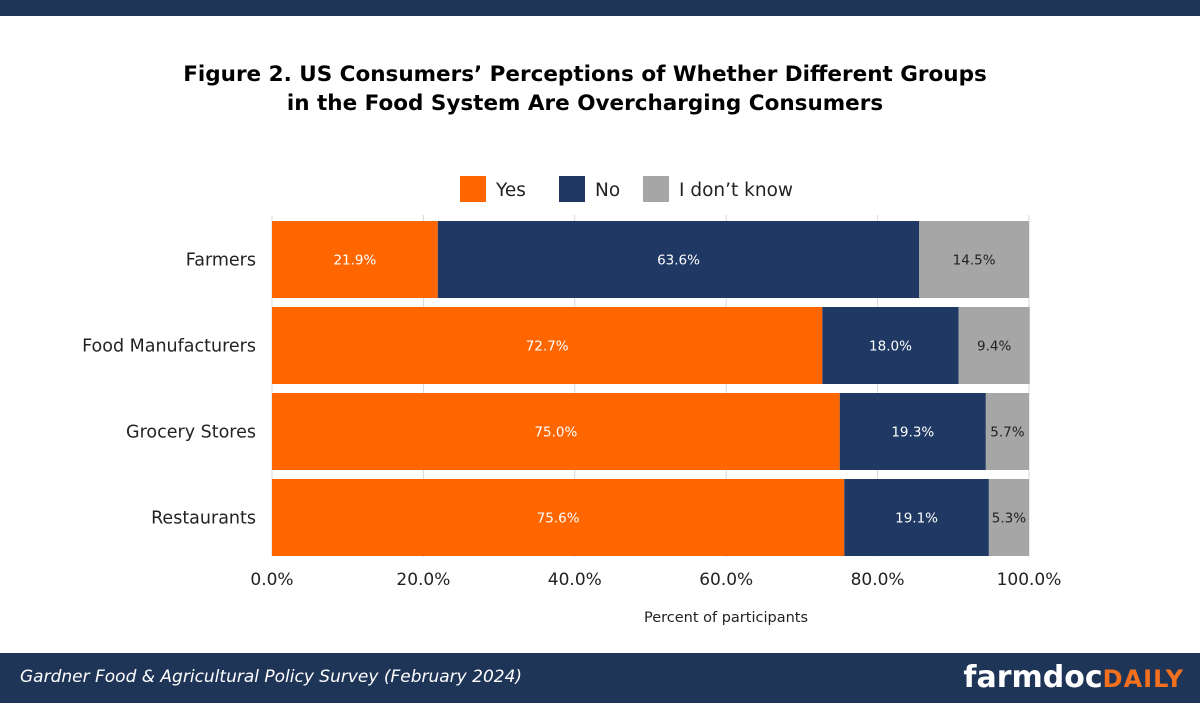 This screenshot has width=1200, height=703. What do you see at coordinates (221, 261) in the screenshot?
I see `y-category-label: Farmers` at bounding box center [221, 261].